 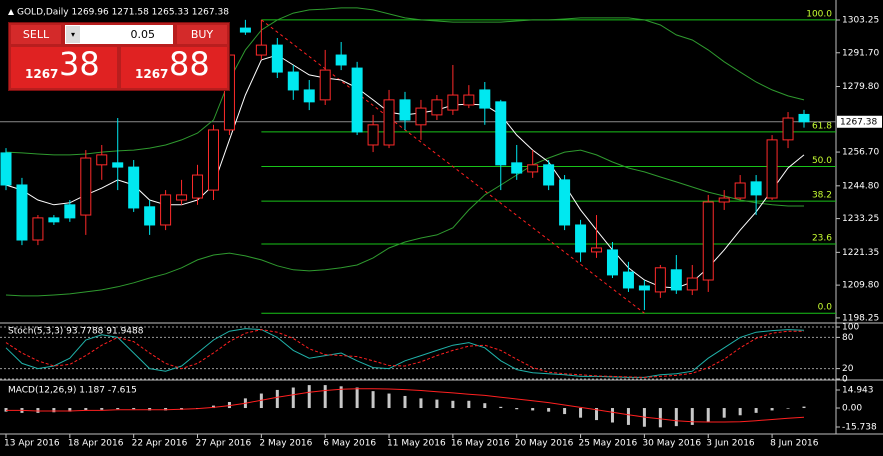 I want to click on y-tick-label: 1198.25, so click(x=860, y=318).